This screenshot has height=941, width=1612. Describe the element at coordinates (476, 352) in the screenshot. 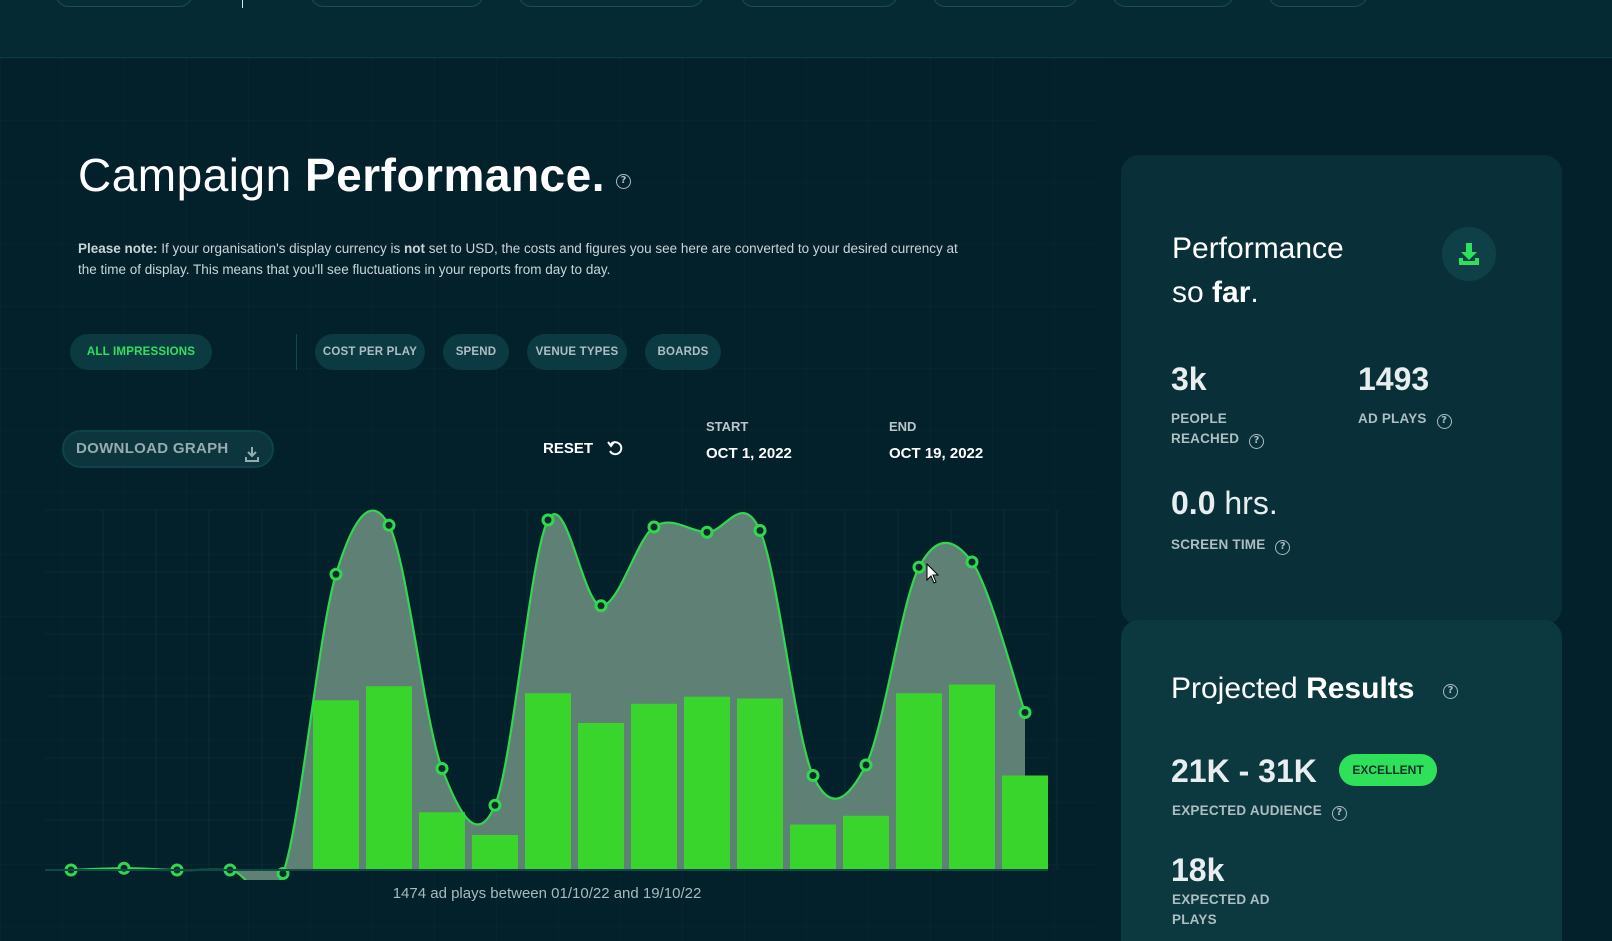

I see `filter-spend: SPEND` at that location.